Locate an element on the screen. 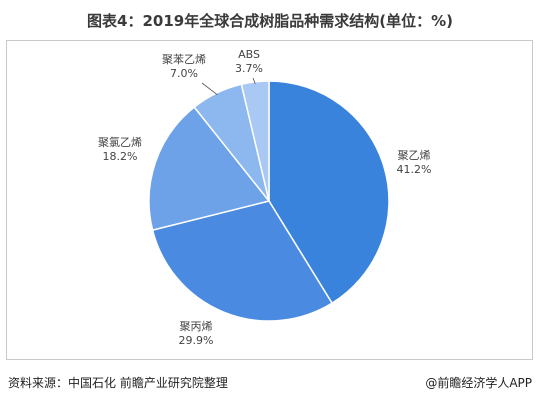 The height and width of the screenshot is (402, 540). slice-value-3: 18.2% is located at coordinates (120, 156).